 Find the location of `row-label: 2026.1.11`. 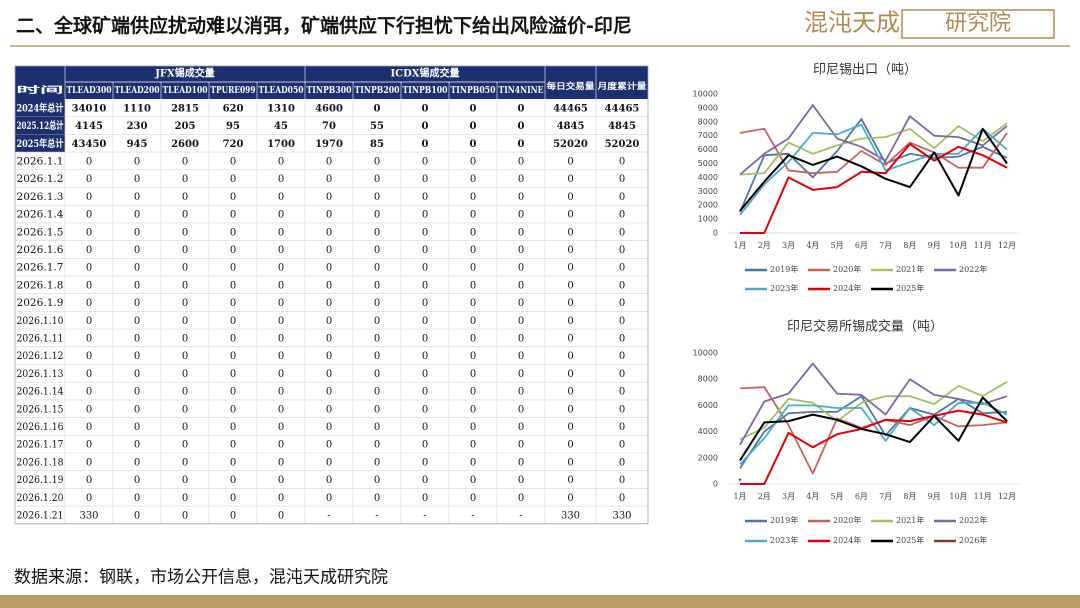

row-label: 2026.1.11 is located at coordinates (40, 338).